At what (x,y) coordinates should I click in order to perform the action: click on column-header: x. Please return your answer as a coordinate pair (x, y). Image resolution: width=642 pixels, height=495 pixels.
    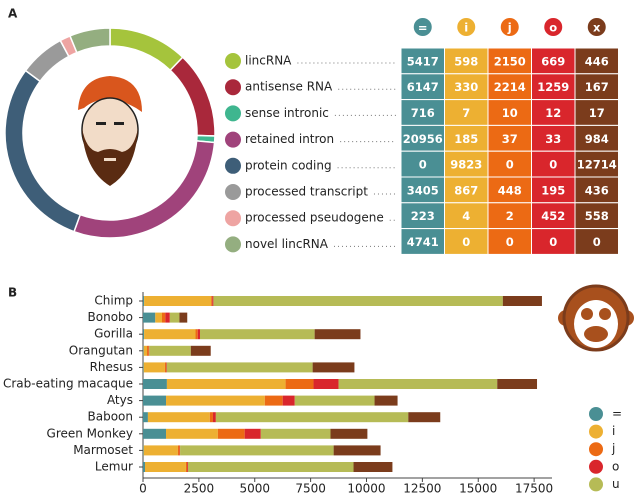
    Looking at the image, I should click on (597, 28).